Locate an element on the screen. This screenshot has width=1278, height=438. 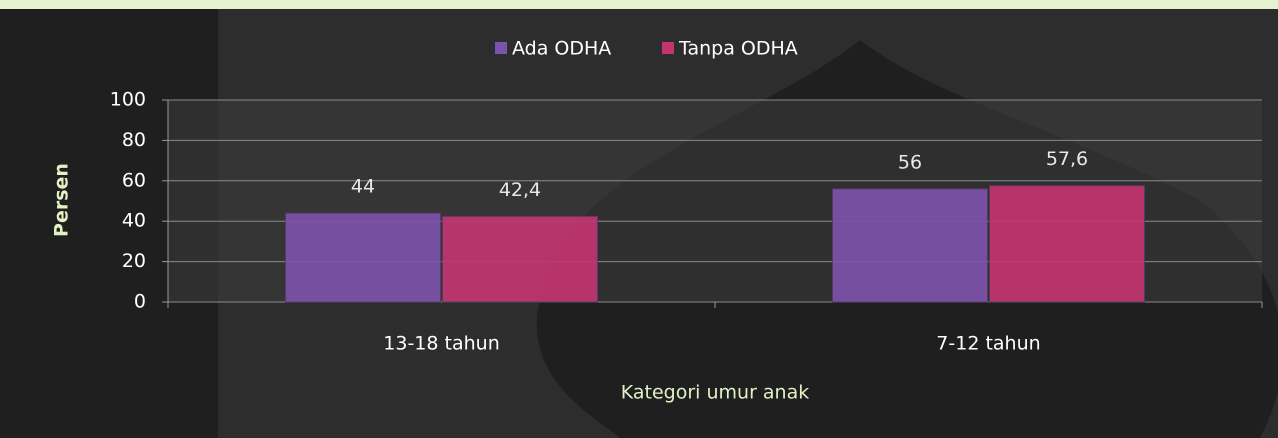
data-label: 44 is located at coordinates (363, 187).